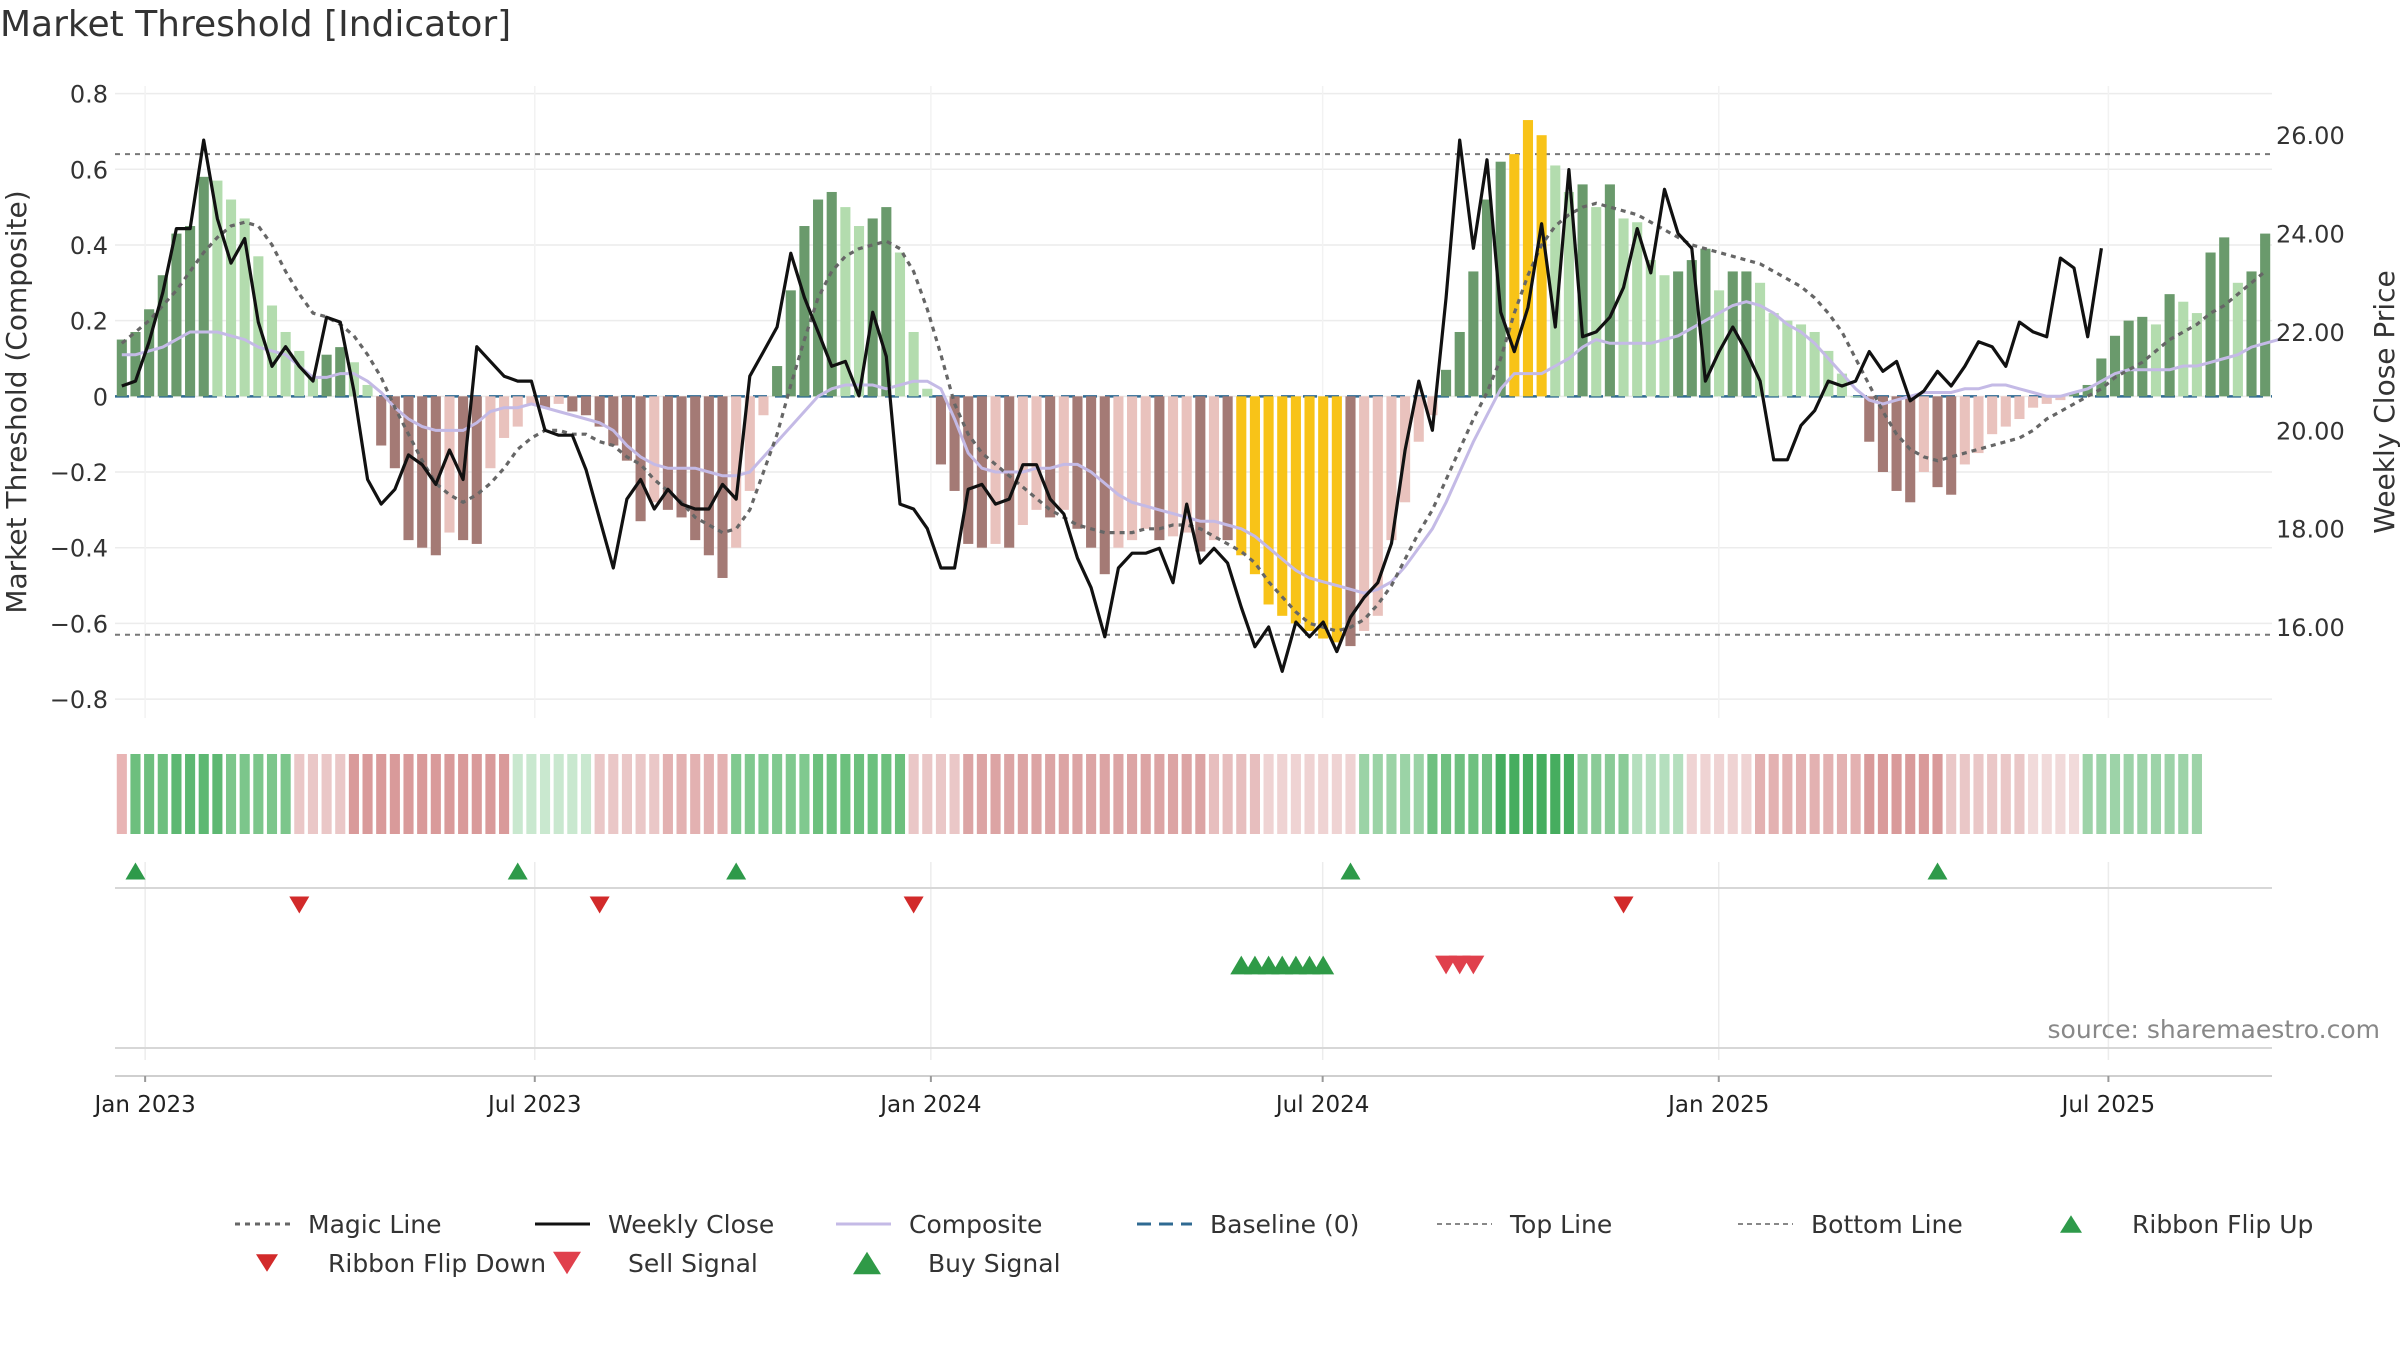  What do you see at coordinates (975, 1224) in the screenshot?
I see `legend-label: Composite` at bounding box center [975, 1224].